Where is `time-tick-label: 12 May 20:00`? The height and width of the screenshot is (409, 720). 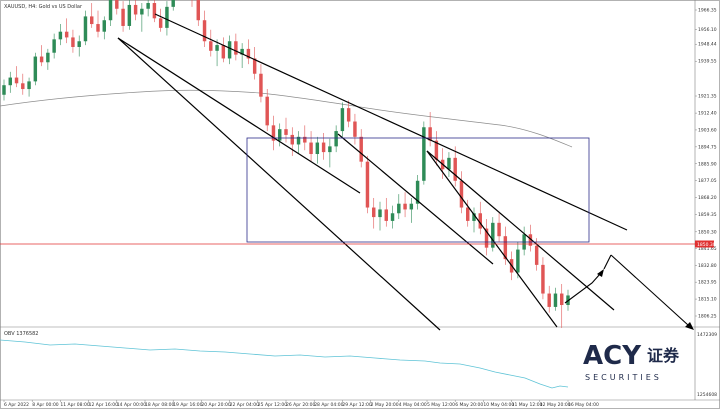 time-tick-label: 12 May 20:00 is located at coordinates (555, 405).